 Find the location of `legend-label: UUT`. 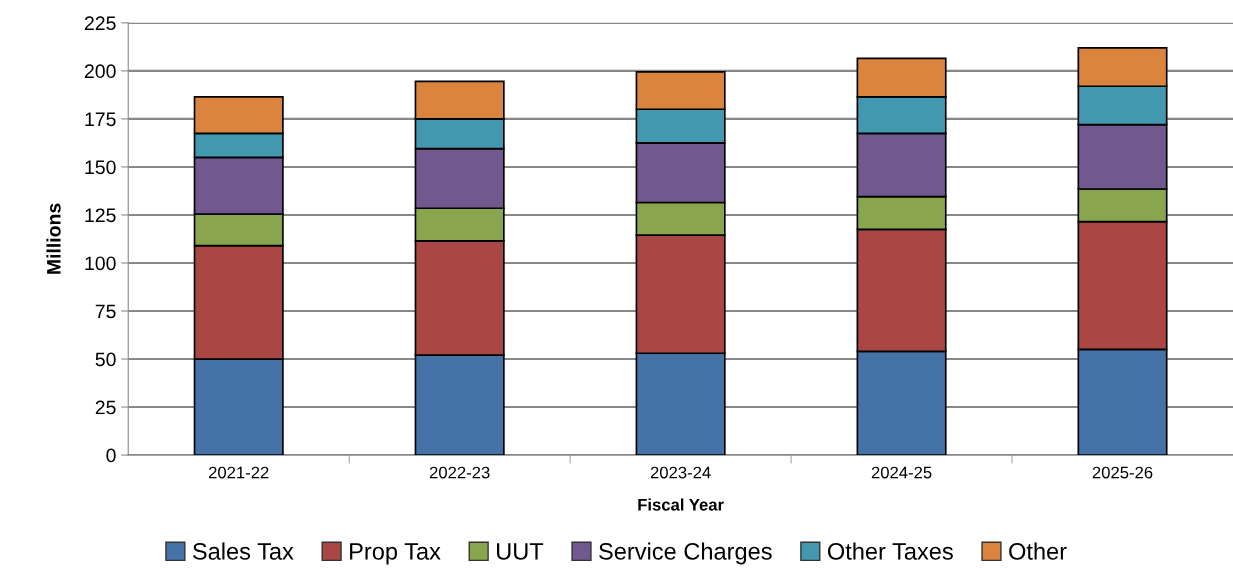

legend-label: UUT is located at coordinates (520, 551).